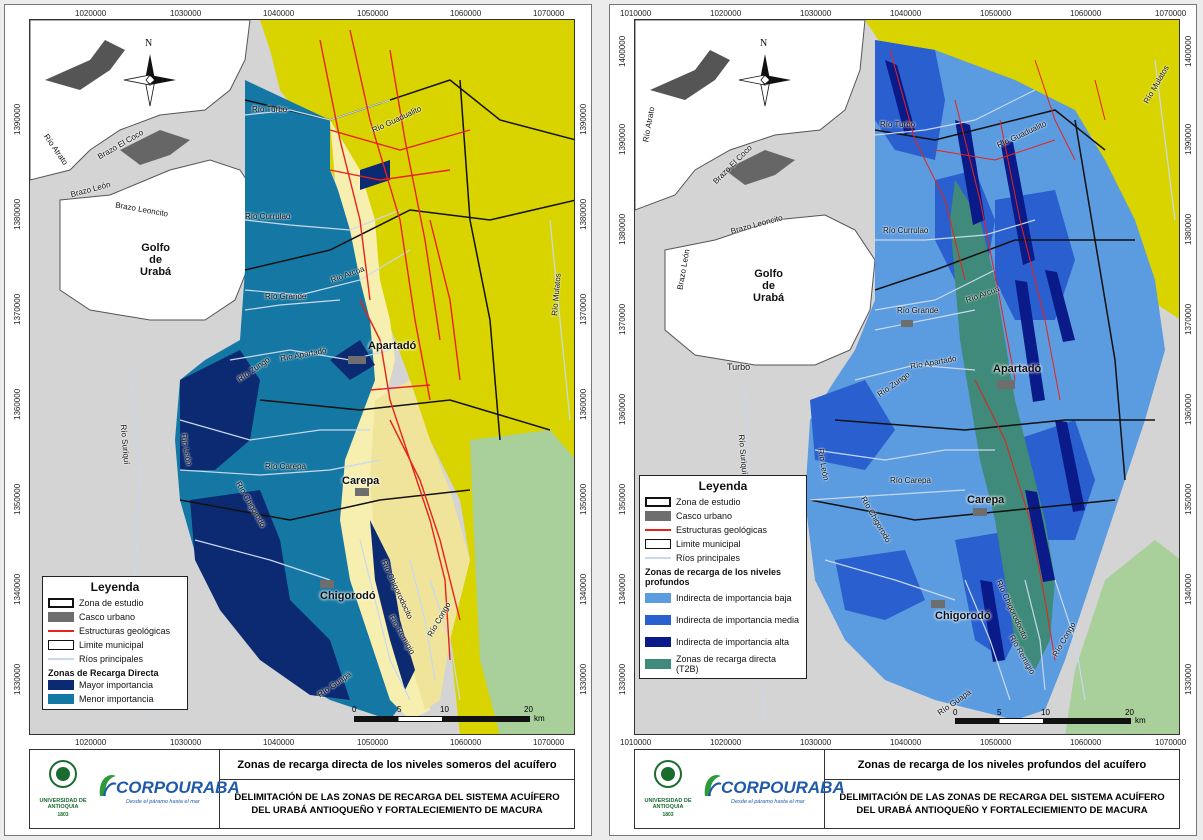 This screenshot has height=840, width=1203. Describe the element at coordinates (115, 587) in the screenshot. I see `legend-title: Leyenda` at that location.